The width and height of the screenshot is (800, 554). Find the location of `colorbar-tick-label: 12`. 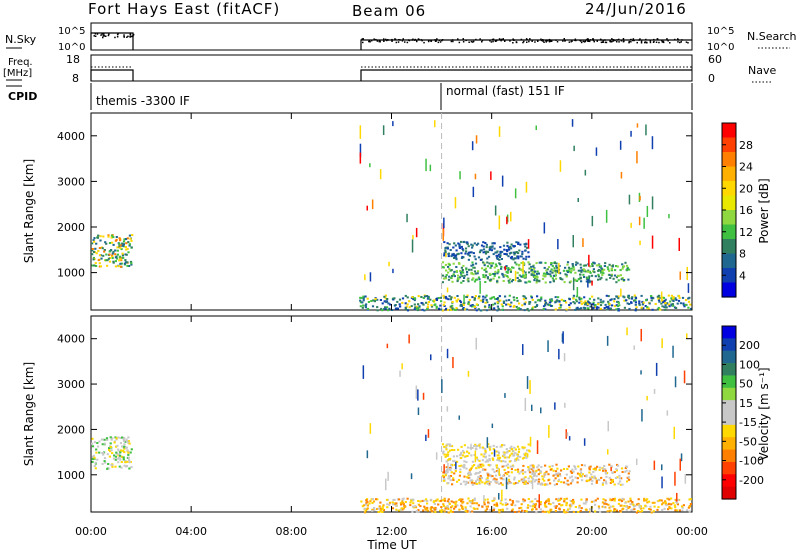

colorbar-tick-label: 12 is located at coordinates (746, 232).